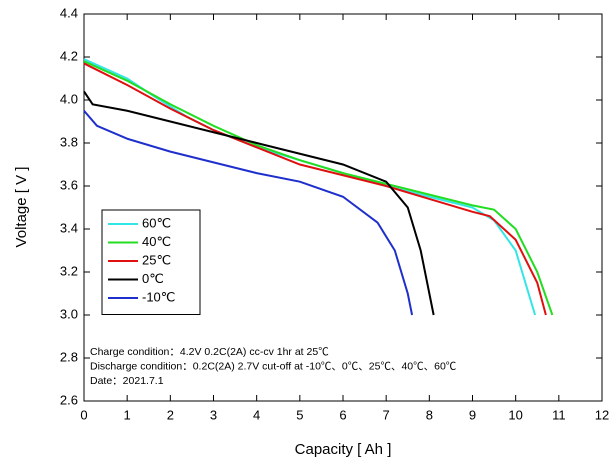 This screenshot has width=612, height=468. What do you see at coordinates (69, 141) in the screenshot?
I see `y-tick-label: 3.8` at bounding box center [69, 141].